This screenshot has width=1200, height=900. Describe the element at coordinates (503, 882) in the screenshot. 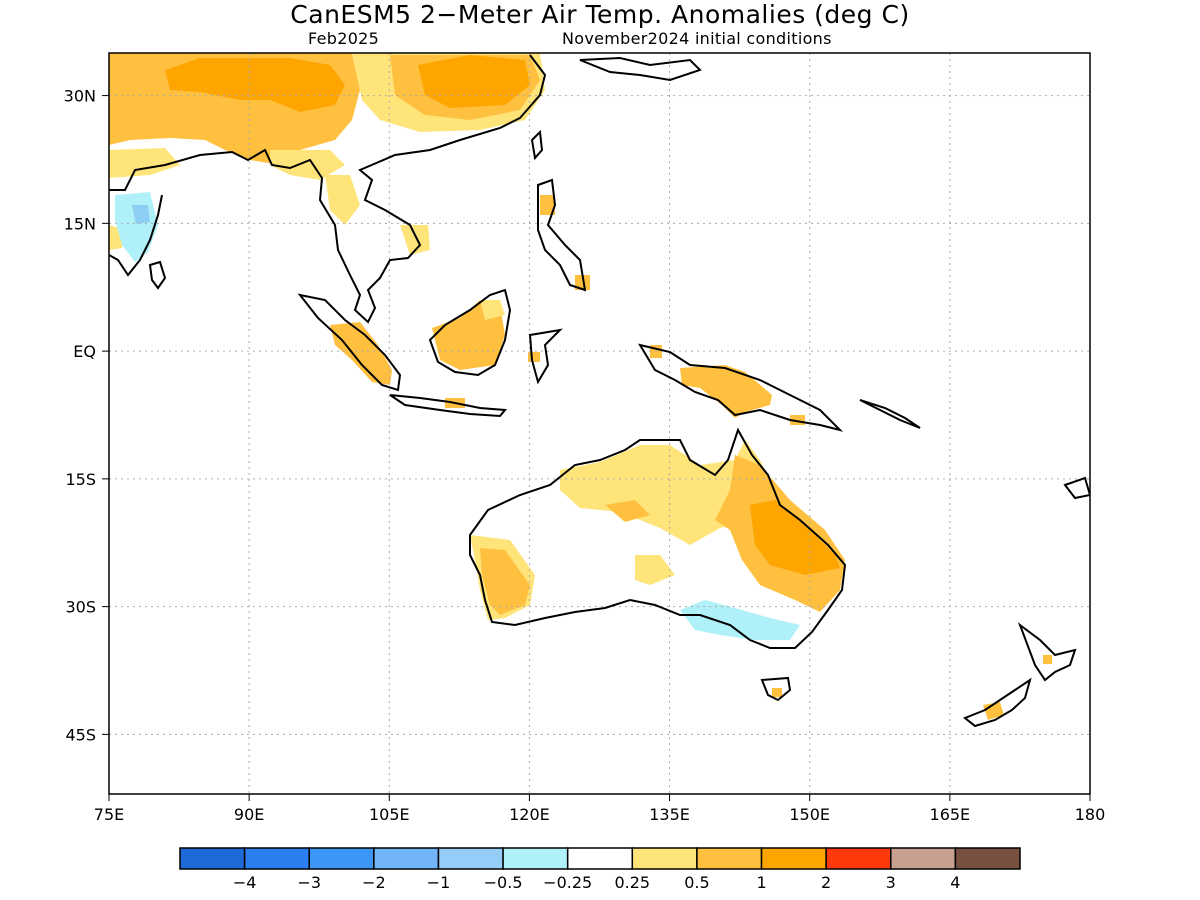

I see `colorbar-label: −0.5` at that location.